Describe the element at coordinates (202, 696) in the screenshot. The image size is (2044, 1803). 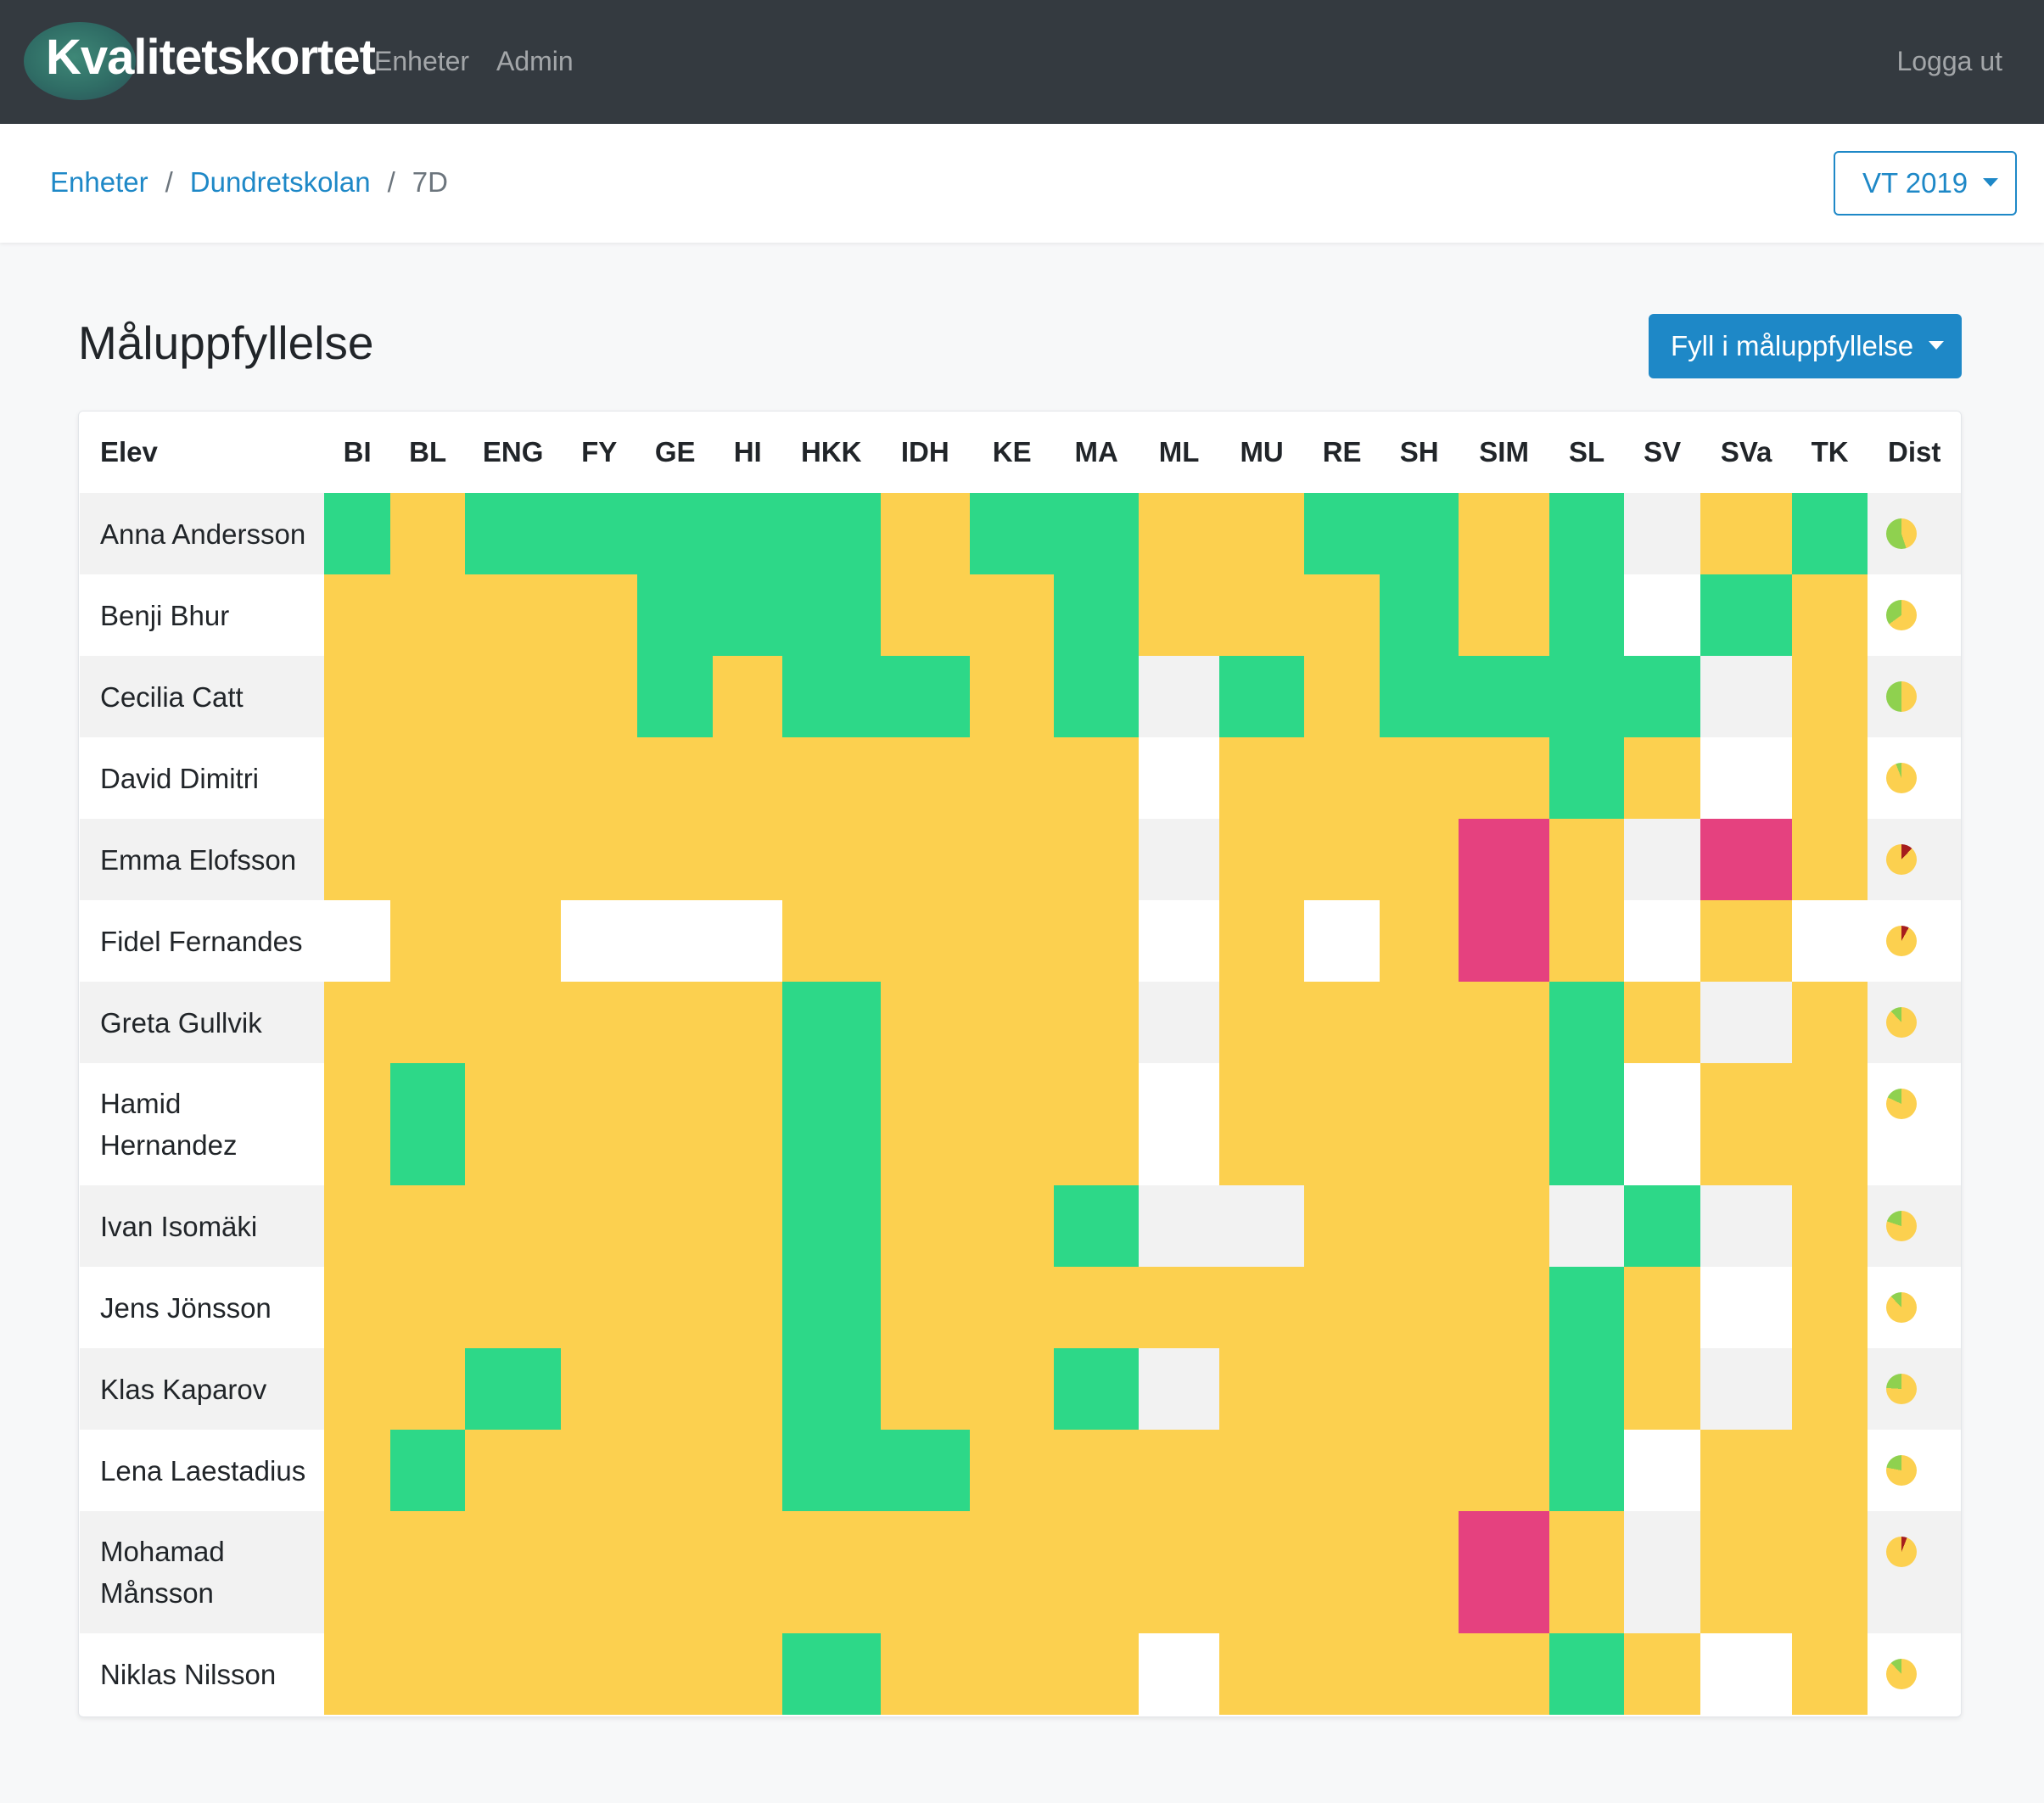
I see `student-name: Cecilia Catt` at that location.